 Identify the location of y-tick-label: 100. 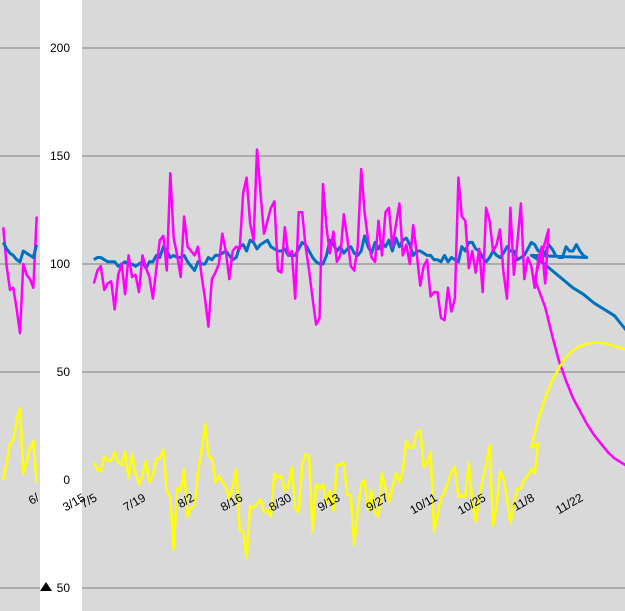
(60, 264).